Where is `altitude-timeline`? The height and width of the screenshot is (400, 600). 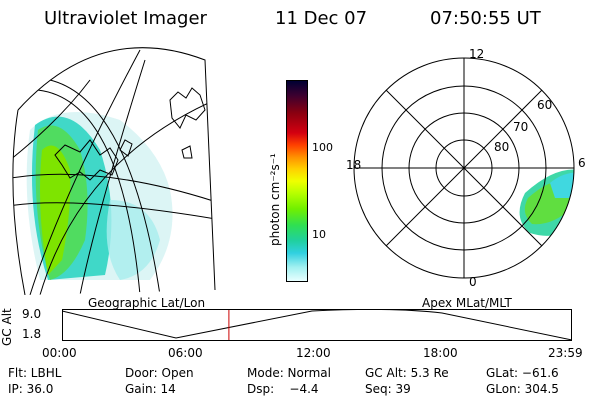
altitude-timeline is located at coordinates (317, 325).